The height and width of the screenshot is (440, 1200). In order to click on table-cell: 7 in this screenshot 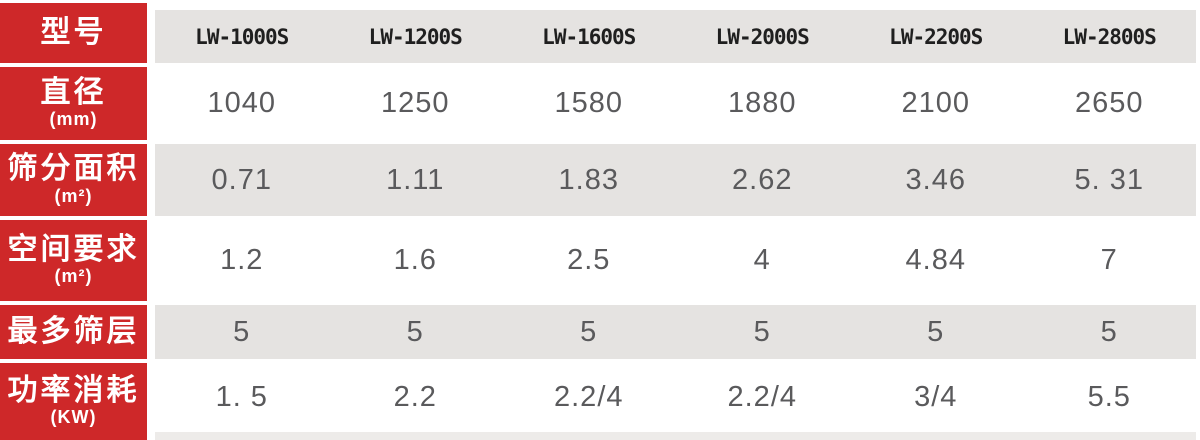, I will do `click(1109, 260)`.